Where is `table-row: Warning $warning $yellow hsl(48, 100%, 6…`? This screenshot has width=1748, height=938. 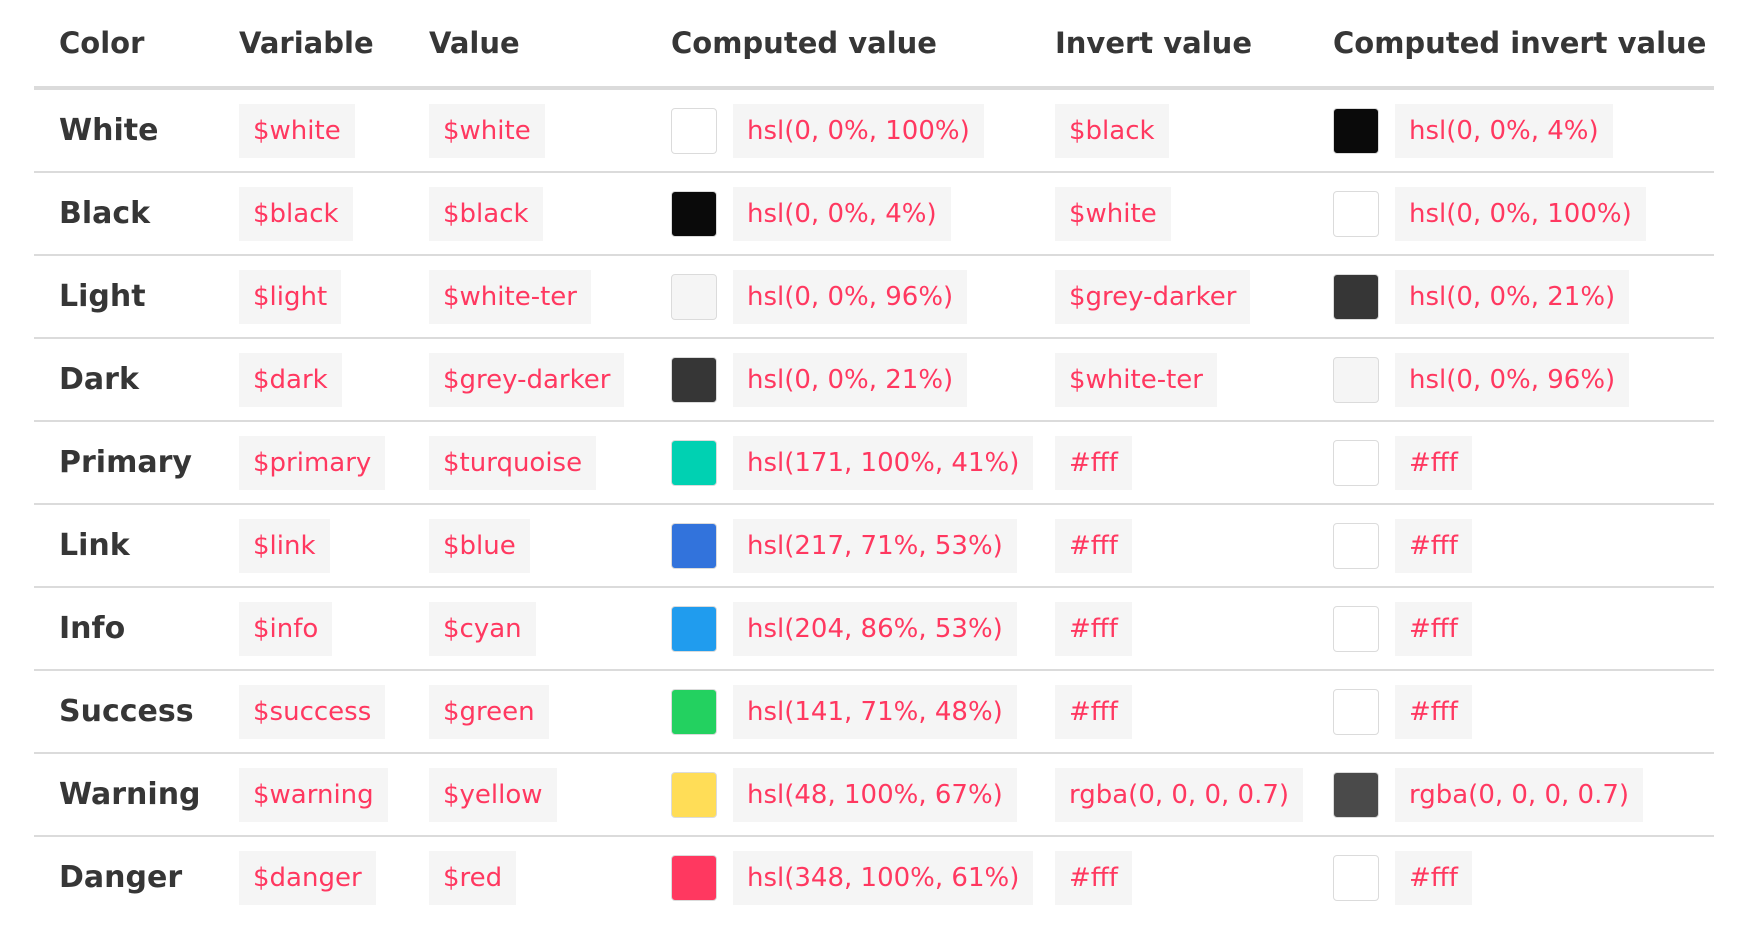 table-row: Warning $warning $yellow hsl(48, 100%, 6… is located at coordinates (874, 795).